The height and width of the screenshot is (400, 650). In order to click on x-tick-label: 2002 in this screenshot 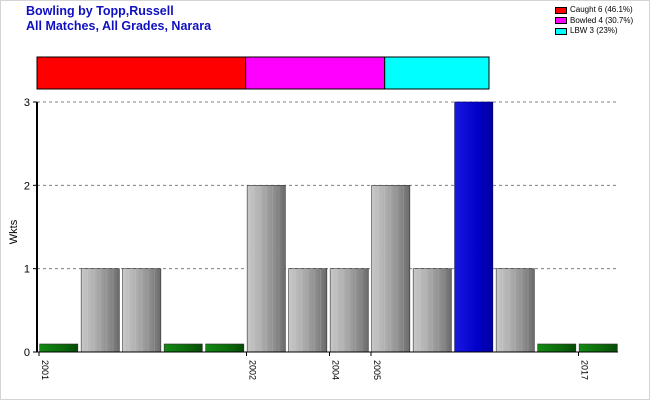, I will do `click(253, 370)`.